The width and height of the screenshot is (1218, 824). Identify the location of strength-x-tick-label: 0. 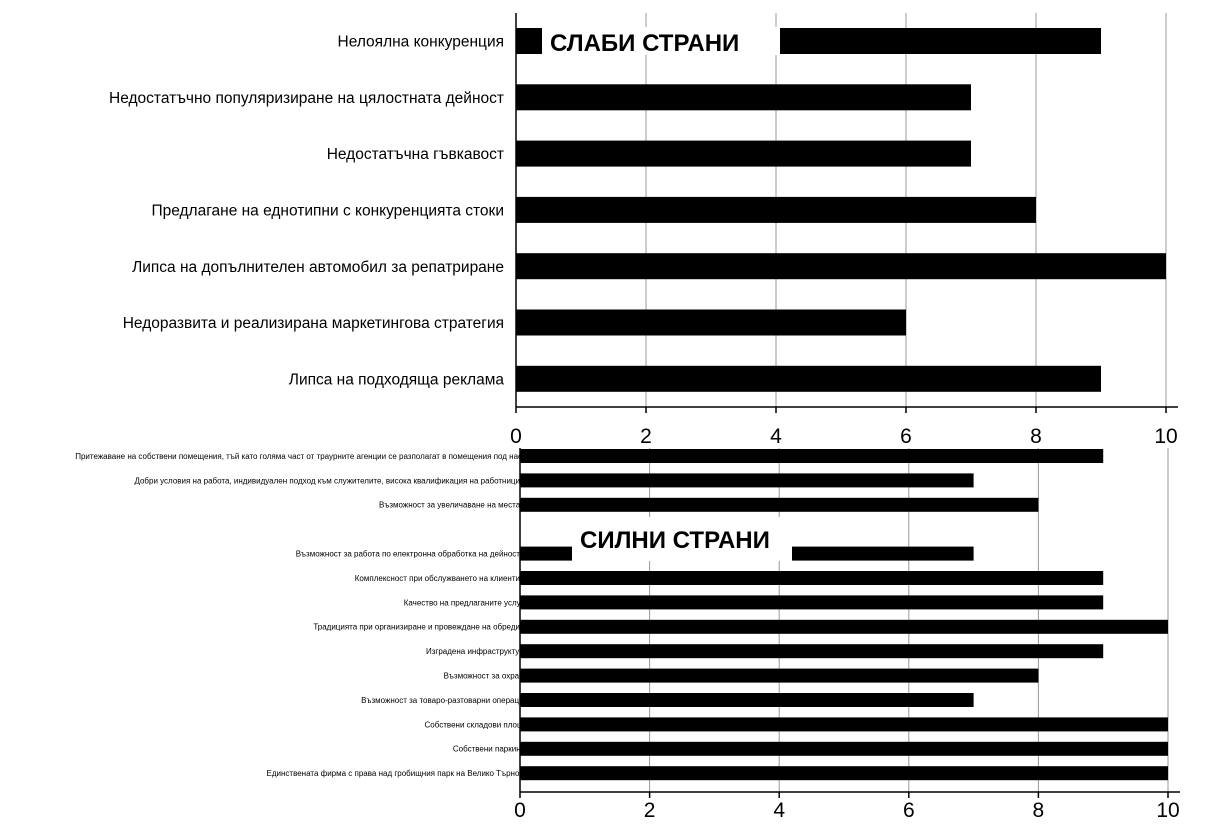
(520, 810).